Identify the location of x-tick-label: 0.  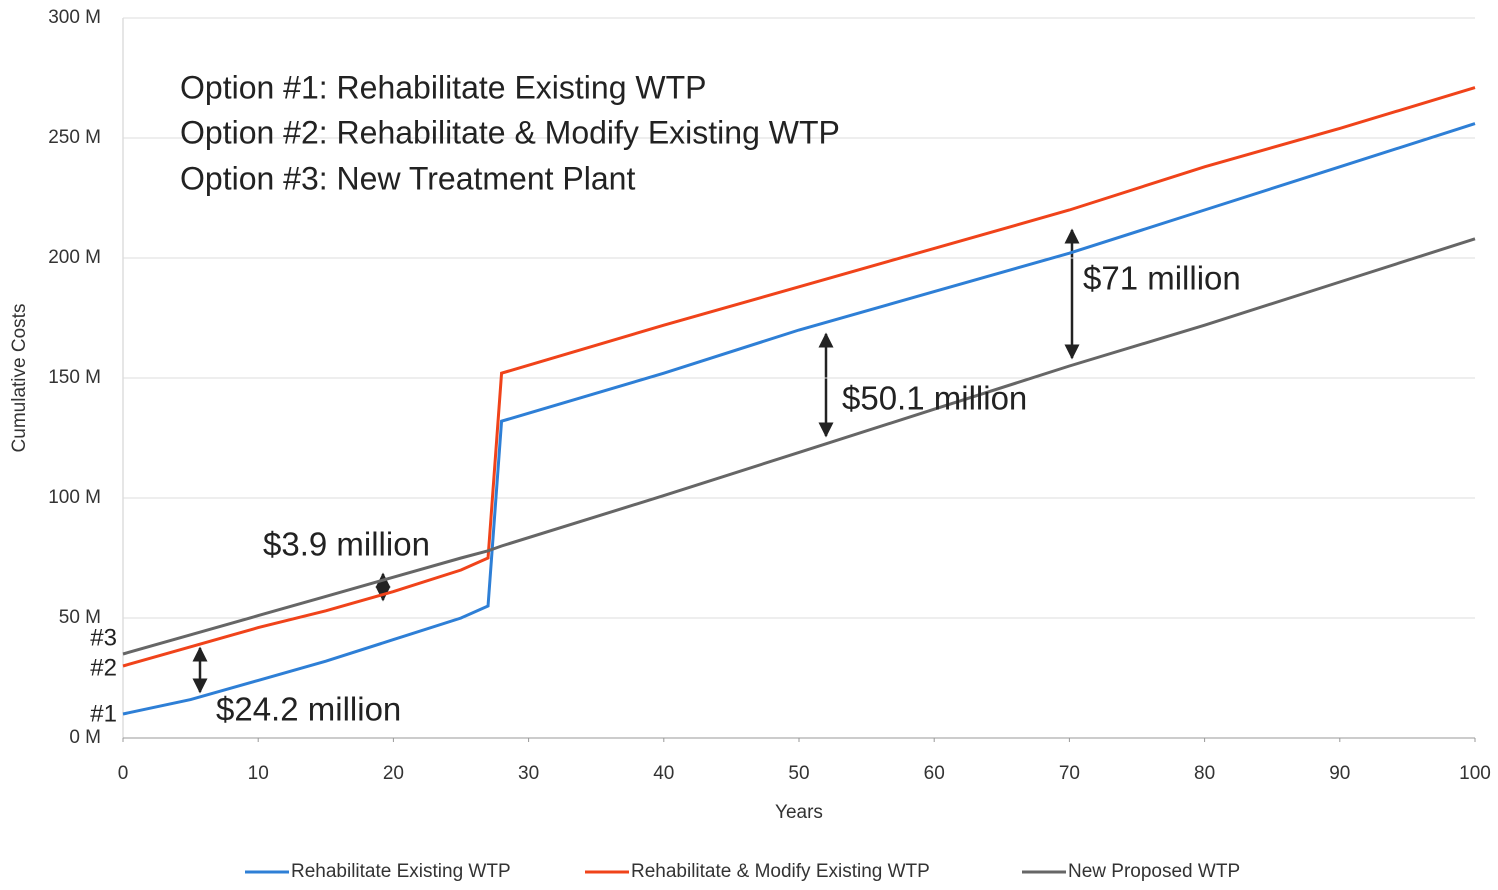
(123, 773).